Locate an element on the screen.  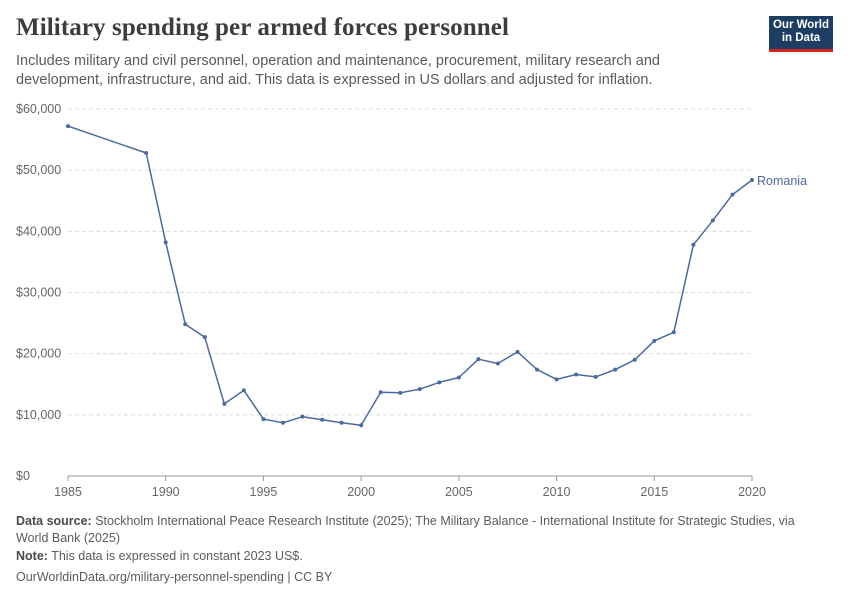
x-tick-label: 1990 is located at coordinates (166, 492).